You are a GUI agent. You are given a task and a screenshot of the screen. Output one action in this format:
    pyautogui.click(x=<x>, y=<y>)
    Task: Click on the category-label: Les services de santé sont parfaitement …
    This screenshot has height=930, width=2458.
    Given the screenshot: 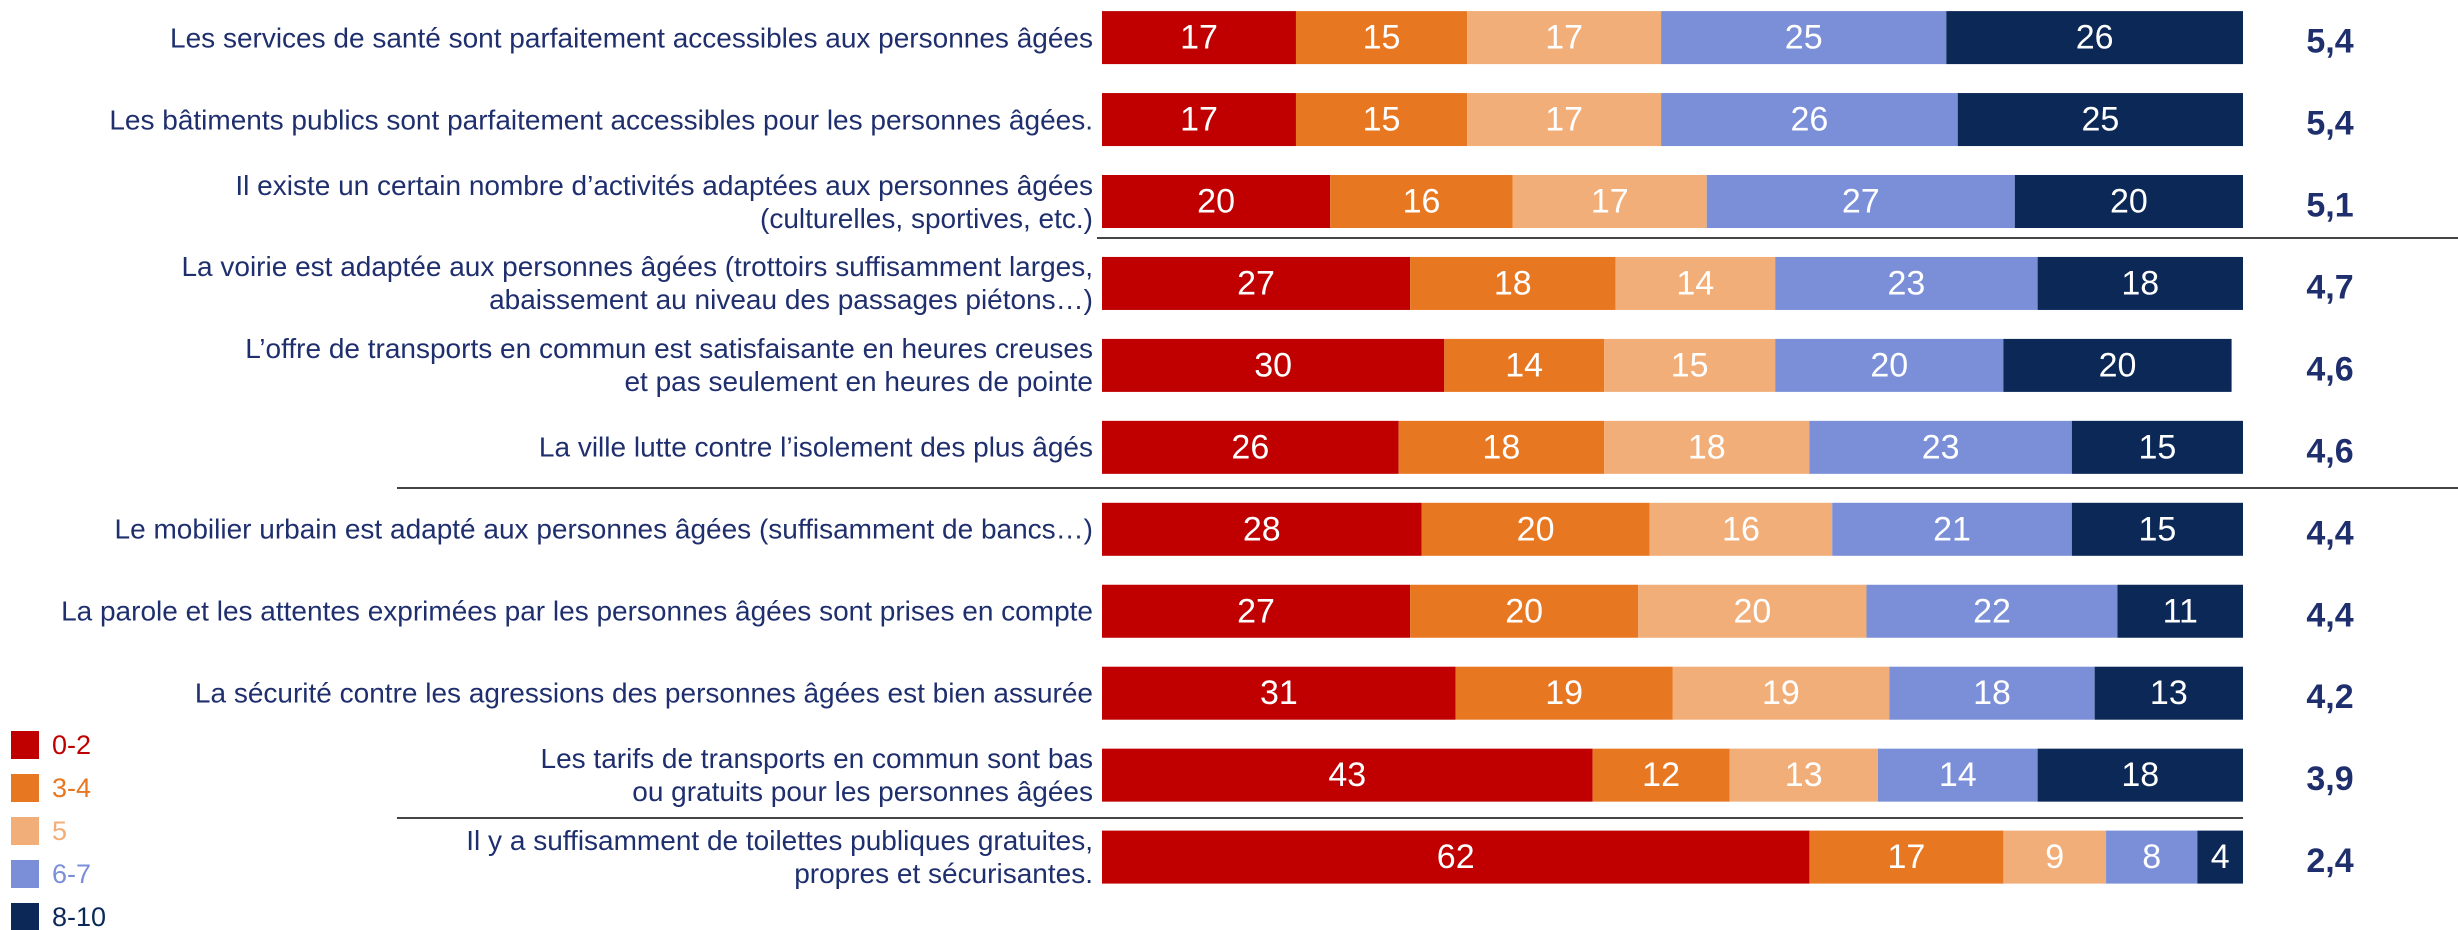 What is the action you would take?
    pyautogui.click(x=631, y=38)
    